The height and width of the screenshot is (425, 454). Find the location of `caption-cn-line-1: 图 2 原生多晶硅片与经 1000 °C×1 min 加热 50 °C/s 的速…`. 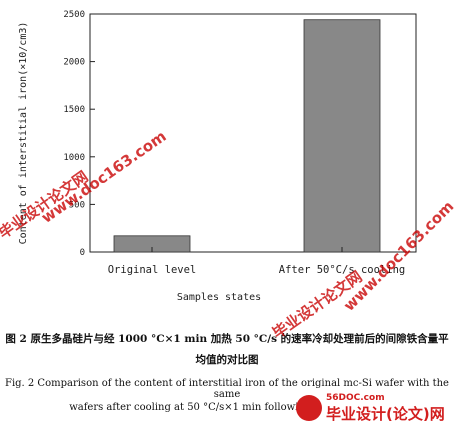

caption-cn-line-1: 图 2 原生多晶硅片与经 1000 °C×1 min 加热 50 °C/s 的速… is located at coordinates (227, 339).